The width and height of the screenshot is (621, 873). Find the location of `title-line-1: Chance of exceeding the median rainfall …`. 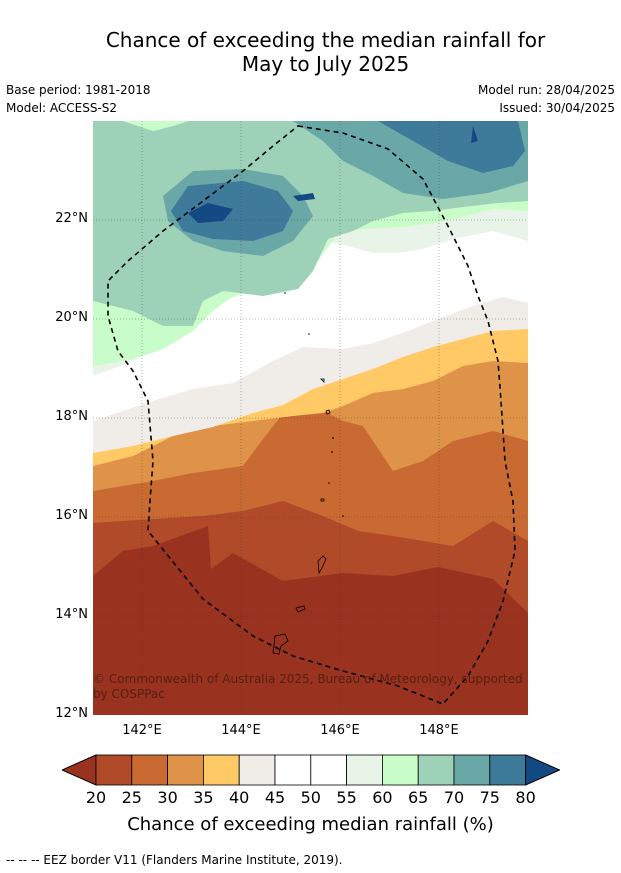

title-line-1: Chance of exceeding the median rainfall … is located at coordinates (325, 40).